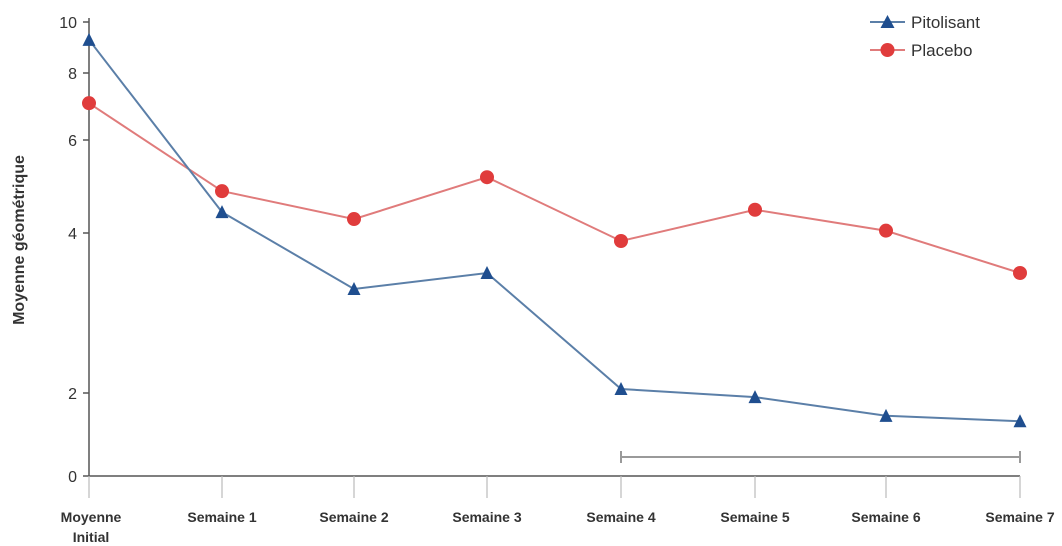  Describe the element at coordinates (620, 517) in the screenshot. I see `x-tick-label: Semaine 4` at that location.